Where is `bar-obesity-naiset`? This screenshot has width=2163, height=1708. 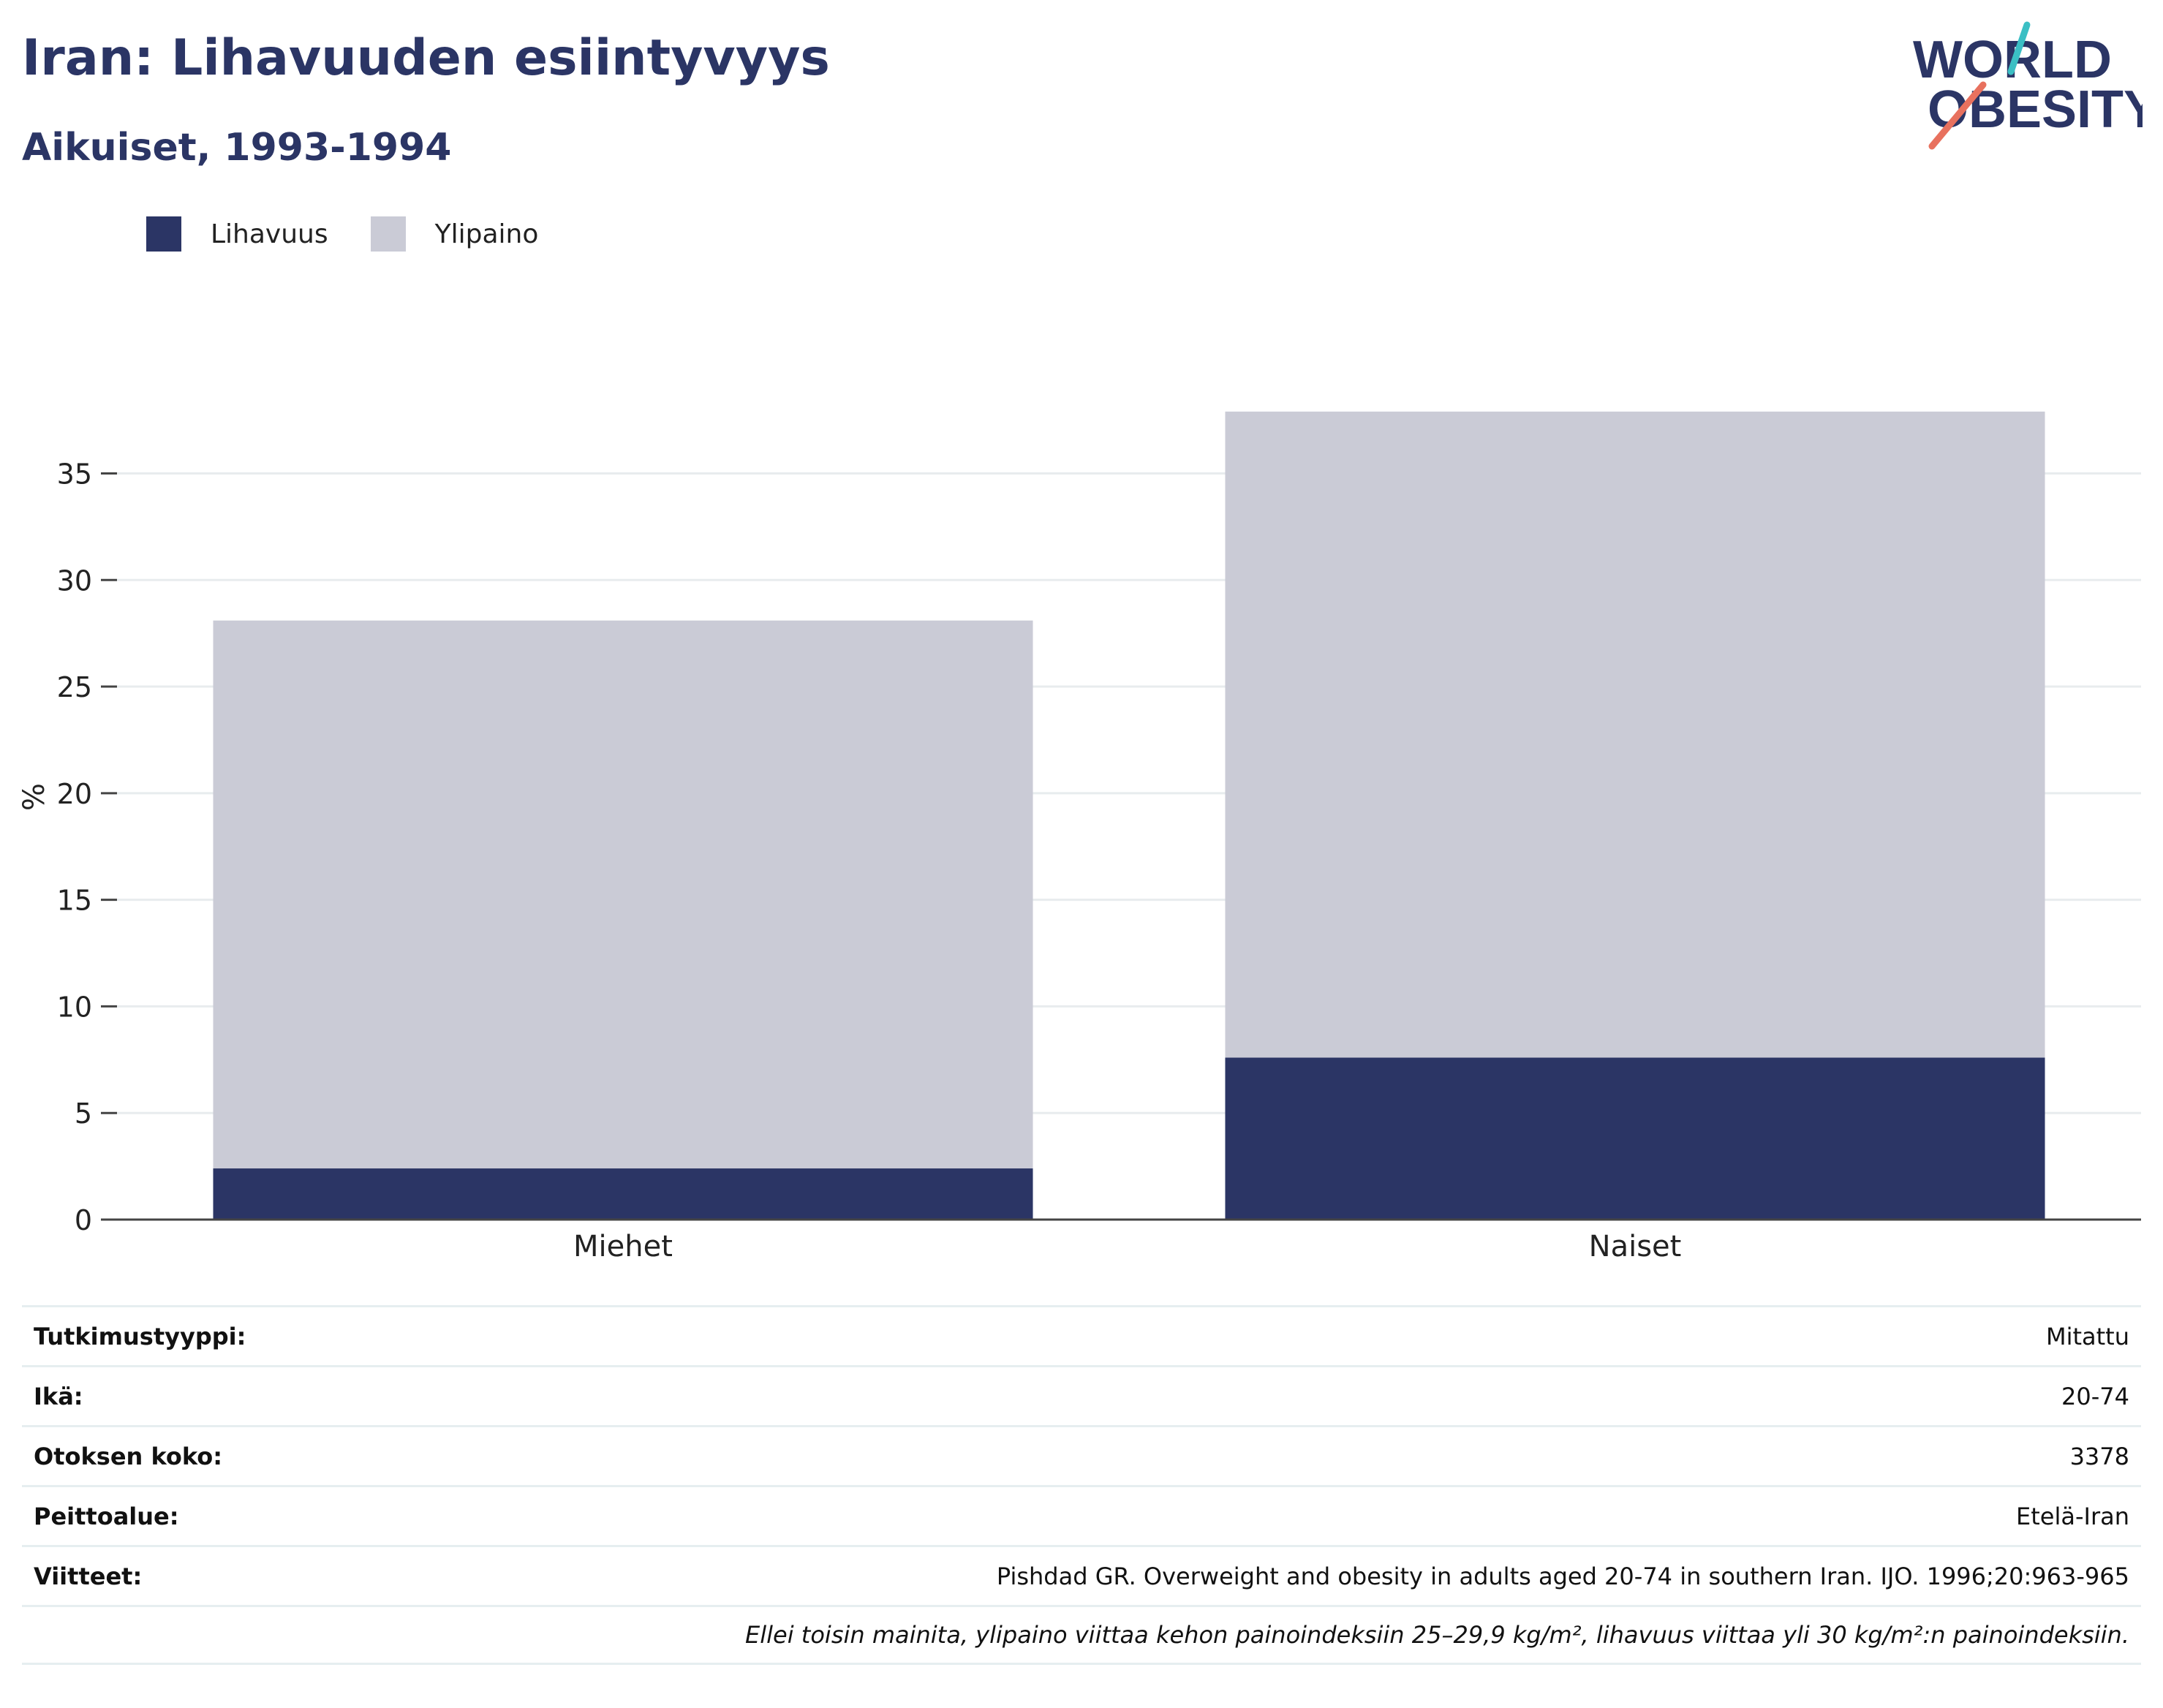
bar-obesity-naiset is located at coordinates (1635, 1138).